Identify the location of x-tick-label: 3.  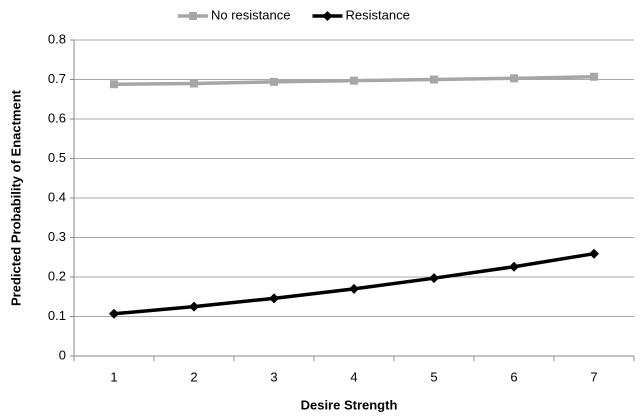
(273, 376).